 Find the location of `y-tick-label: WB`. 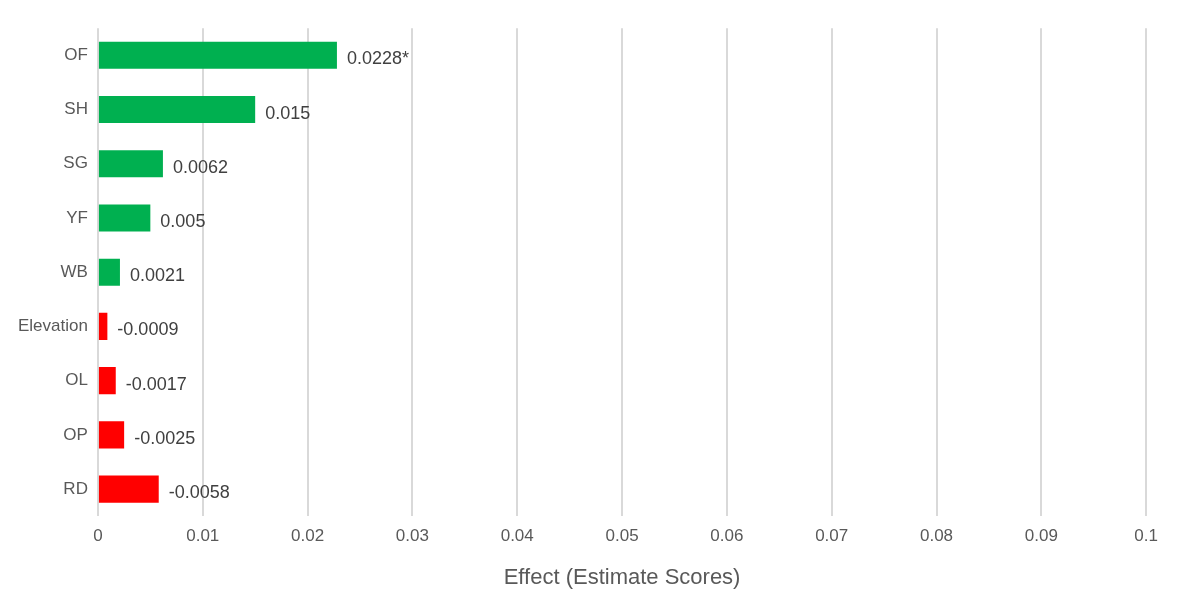

y-tick-label: WB is located at coordinates (74, 271).